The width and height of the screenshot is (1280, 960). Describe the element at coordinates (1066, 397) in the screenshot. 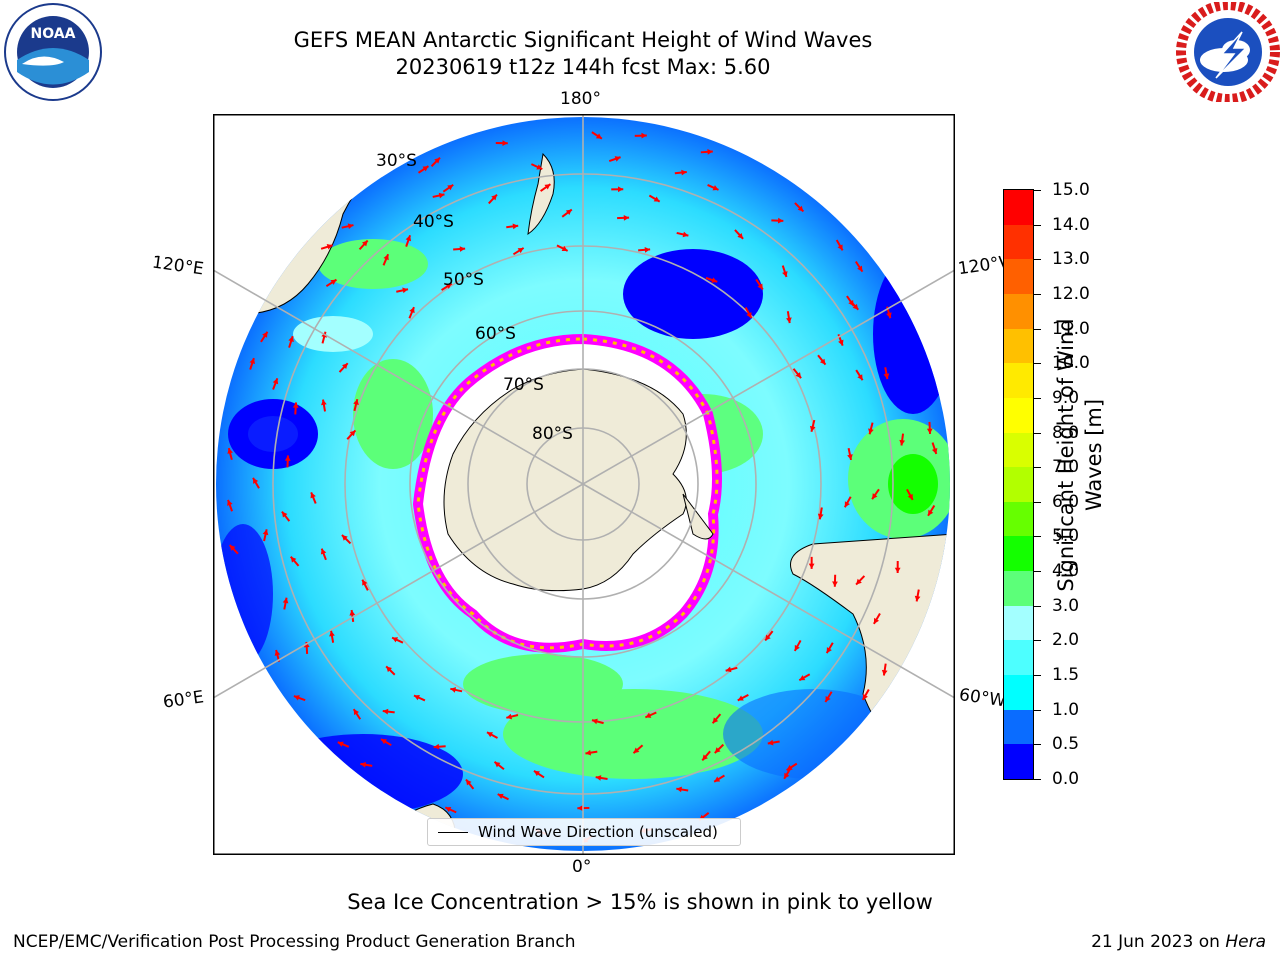

I see `colorbar-tick-label: 9.0` at that location.